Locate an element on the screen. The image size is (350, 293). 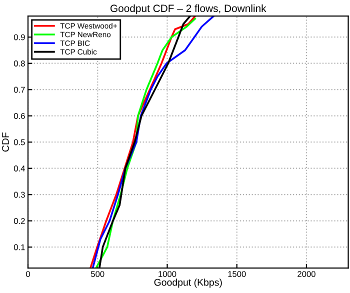
y-tick-label: 0.4 is located at coordinates (19, 169).